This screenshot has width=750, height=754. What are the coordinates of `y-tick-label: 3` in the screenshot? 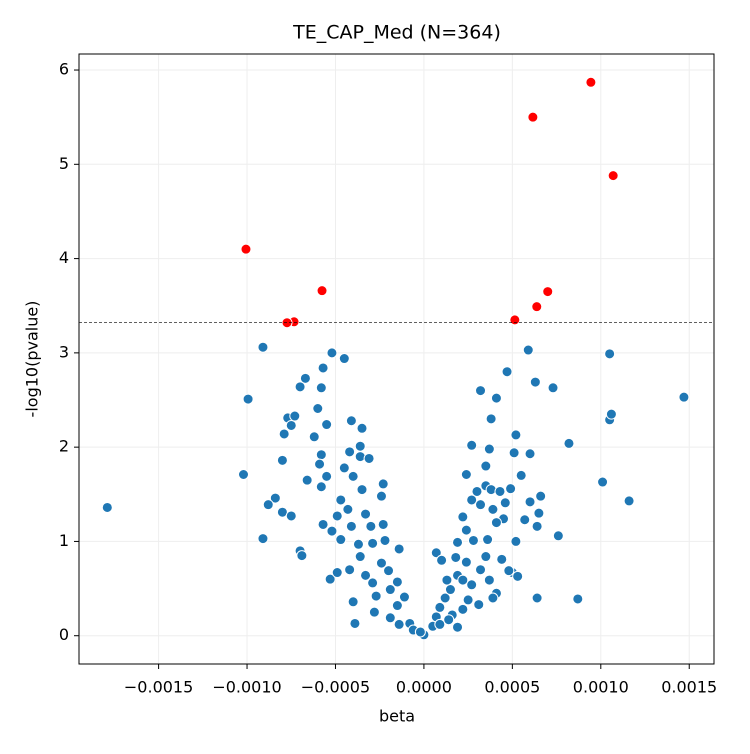 It's located at (64, 351).